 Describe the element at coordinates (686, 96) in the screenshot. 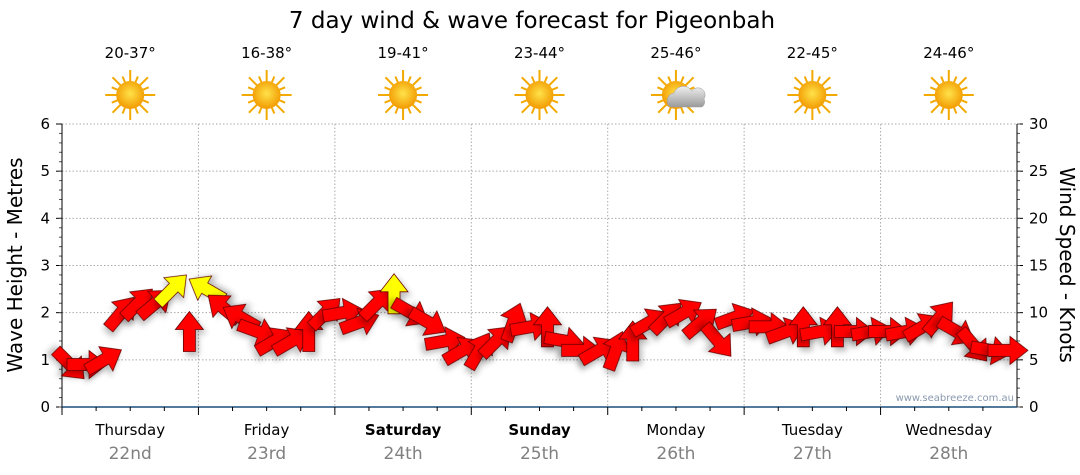

I see `cloud` at that location.